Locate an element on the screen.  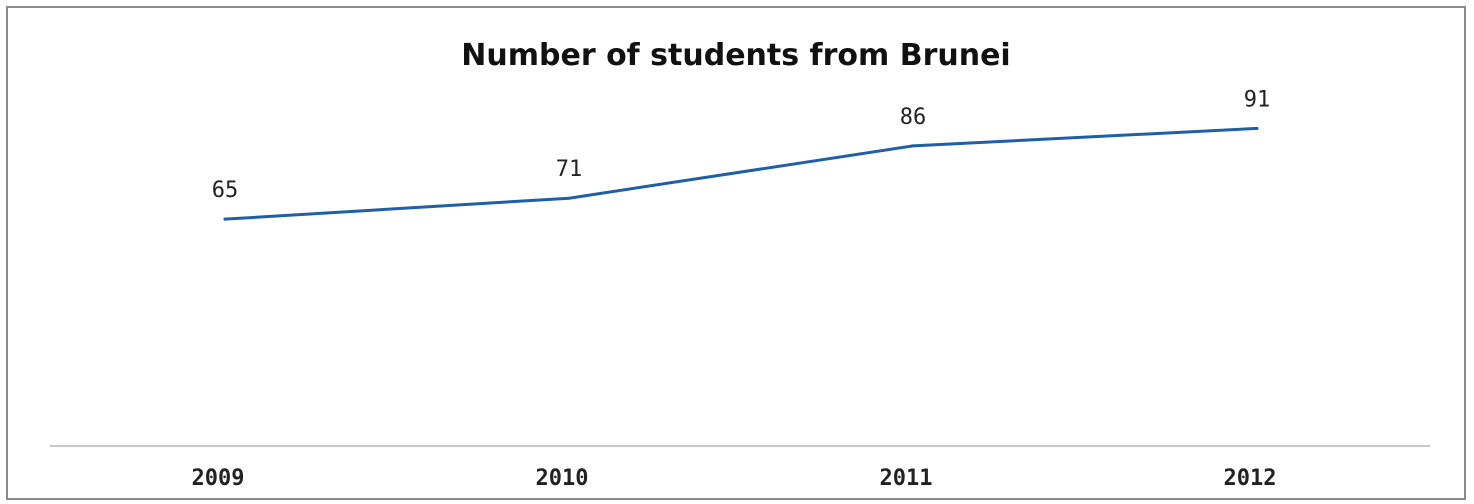
data-label-2010: 71 is located at coordinates (569, 169).